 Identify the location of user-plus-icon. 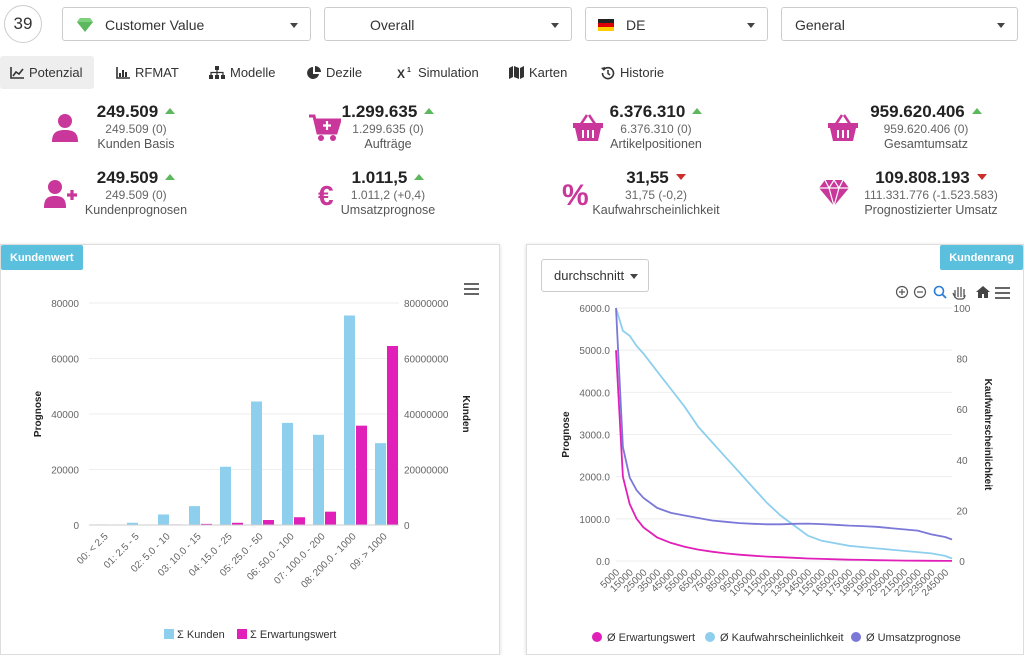
(60, 194).